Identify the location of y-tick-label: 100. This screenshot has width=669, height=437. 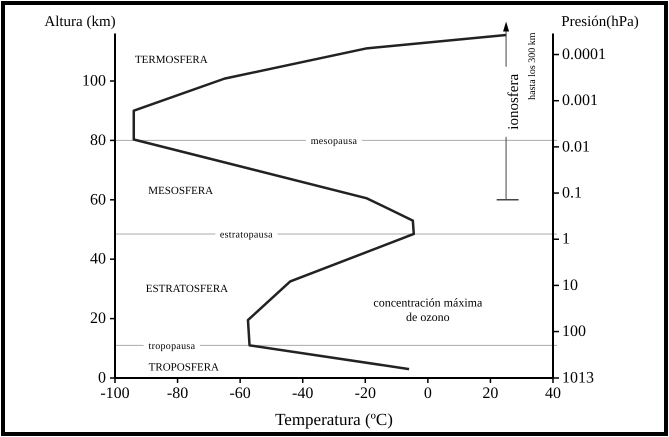
(94, 81).